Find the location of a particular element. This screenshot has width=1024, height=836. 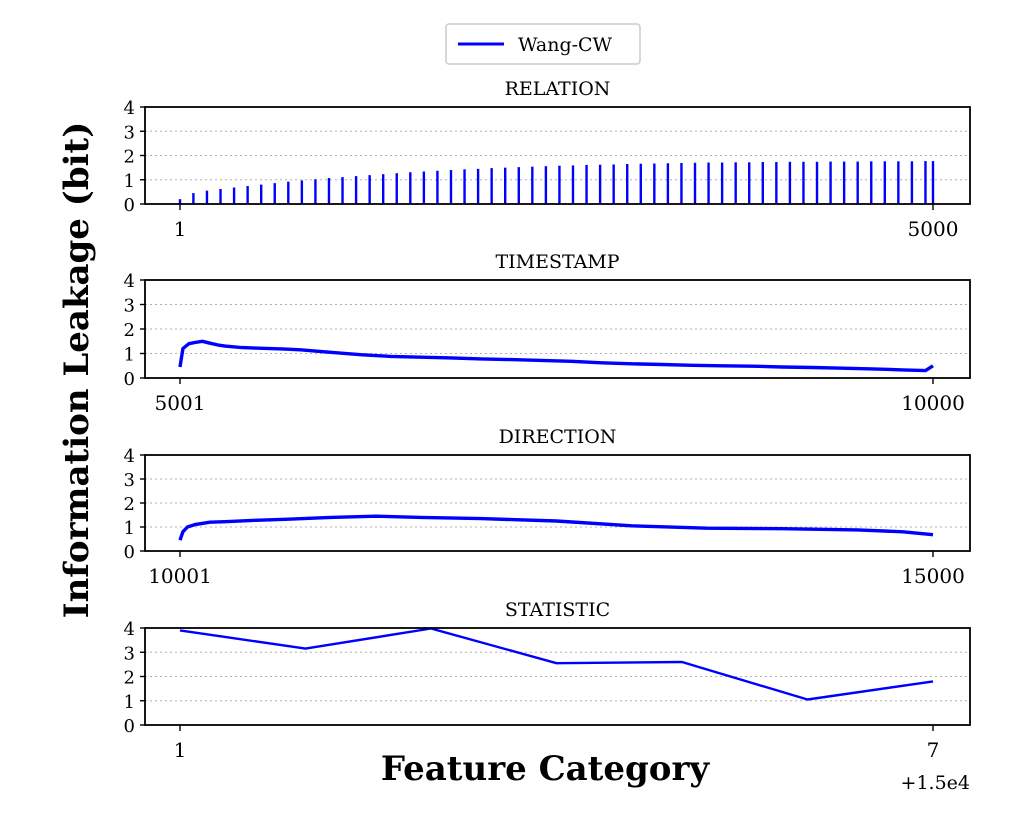

panel-title: TIMESTAMP is located at coordinates (557, 262).